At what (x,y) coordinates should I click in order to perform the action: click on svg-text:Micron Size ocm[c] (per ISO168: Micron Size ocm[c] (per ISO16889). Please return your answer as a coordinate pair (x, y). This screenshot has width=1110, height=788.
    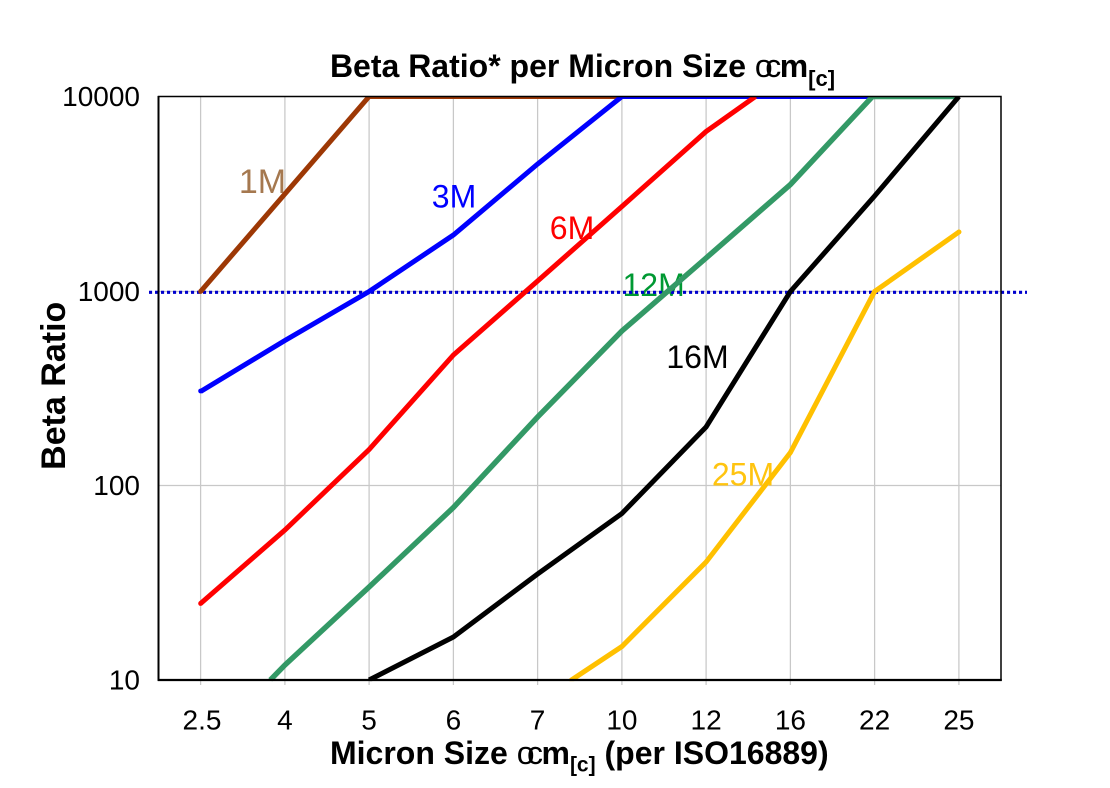
    Looking at the image, I should click on (579, 756).